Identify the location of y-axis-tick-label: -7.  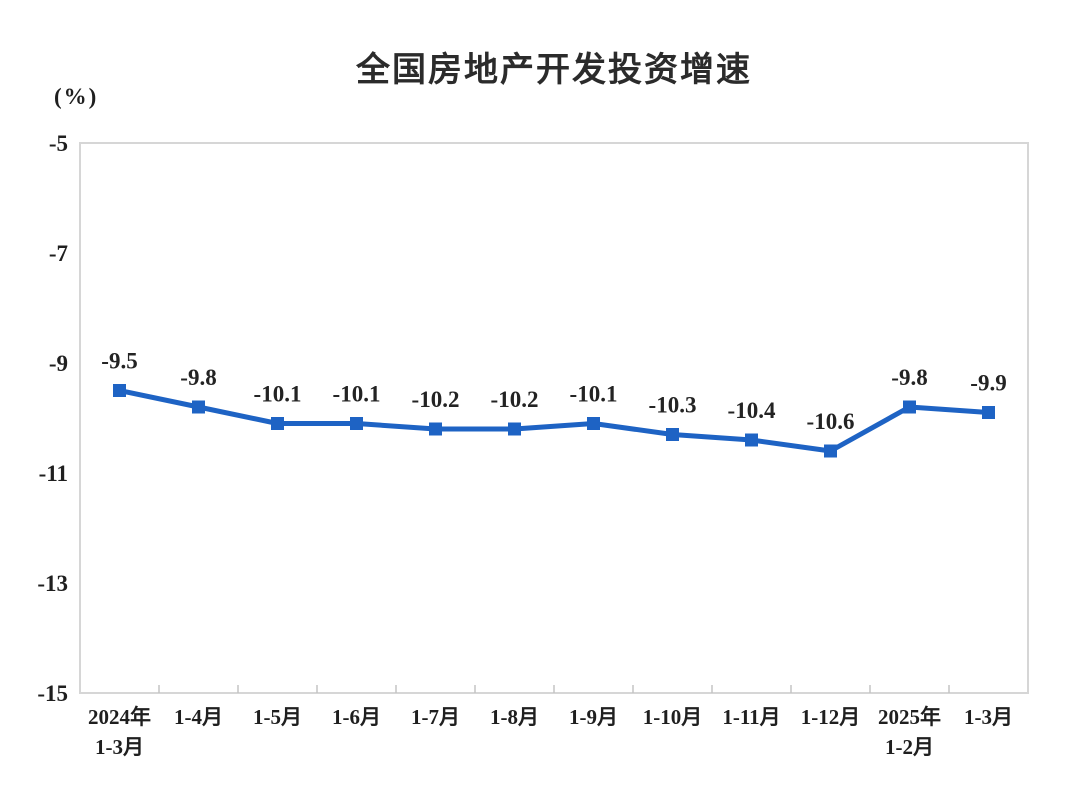
(58, 253).